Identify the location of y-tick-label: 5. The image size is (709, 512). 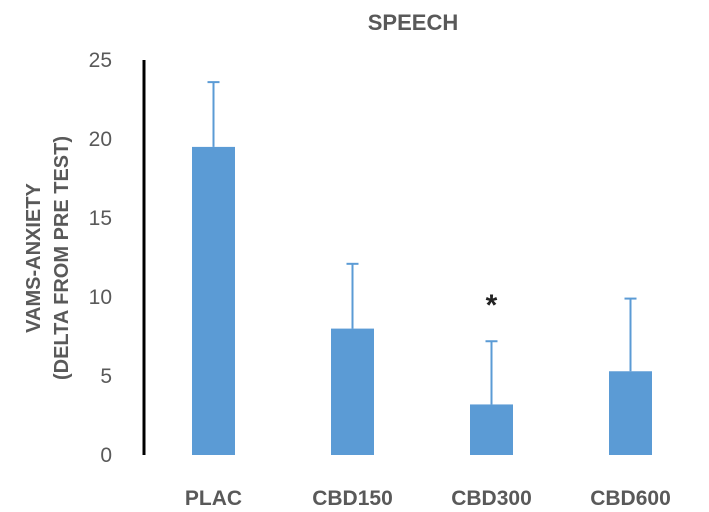
(106, 376).